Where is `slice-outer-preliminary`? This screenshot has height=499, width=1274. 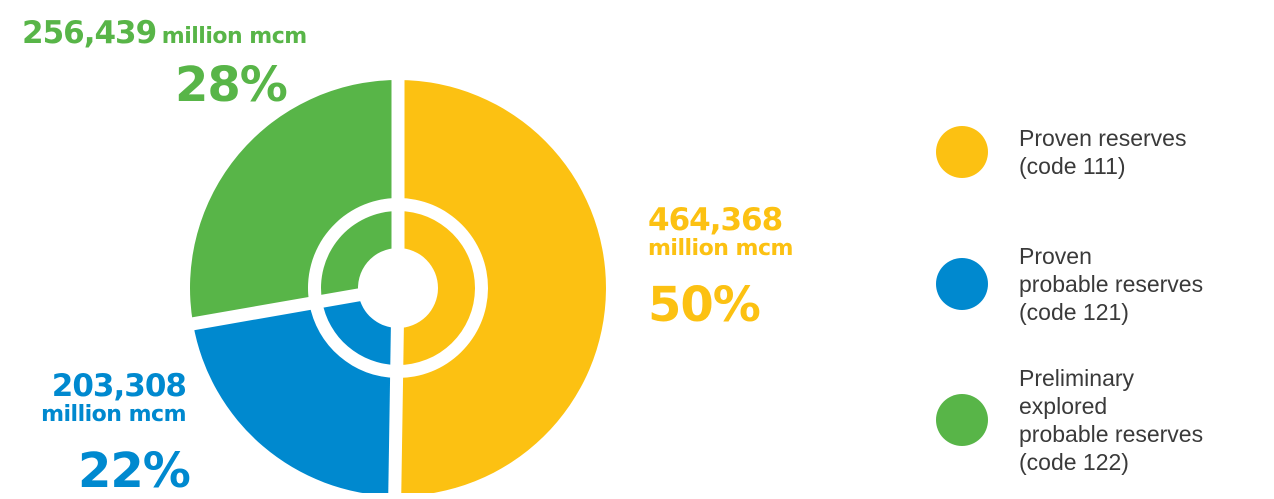 slice-outer-preliminary is located at coordinates (294, 202).